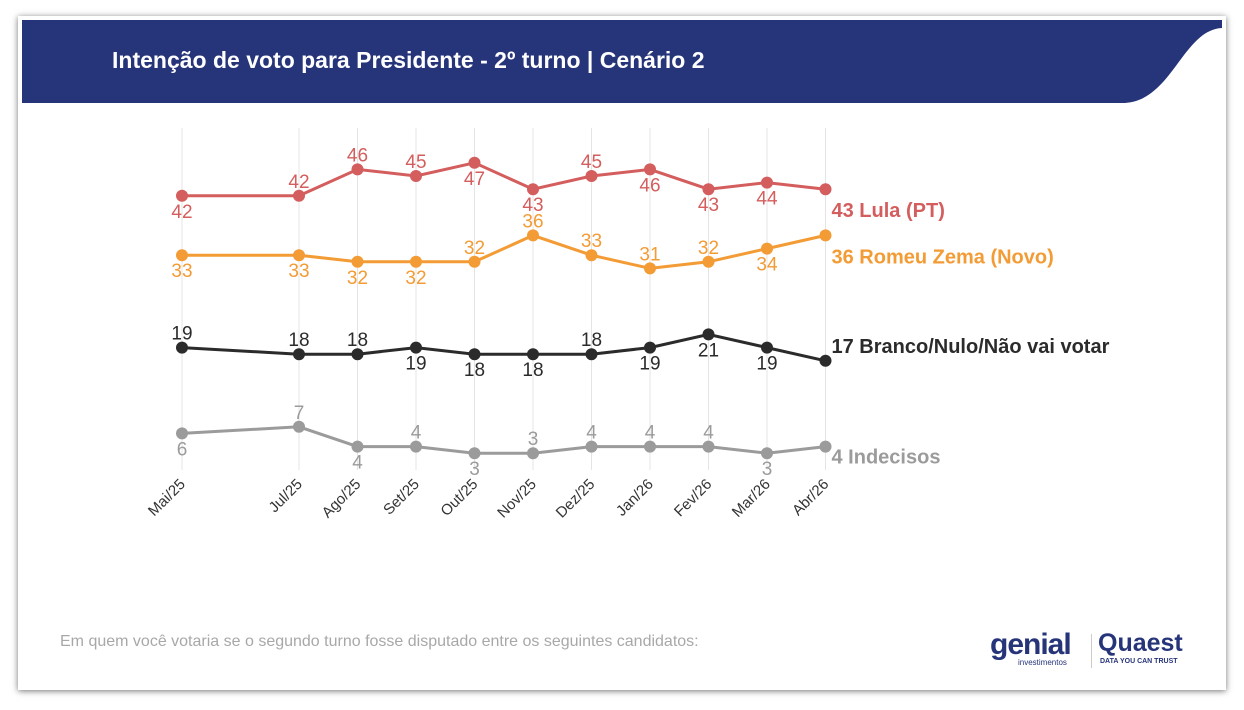 This screenshot has width=1244, height=710. Describe the element at coordinates (286, 496) in the screenshot. I see `x-tick-label: Jul/25` at that location.